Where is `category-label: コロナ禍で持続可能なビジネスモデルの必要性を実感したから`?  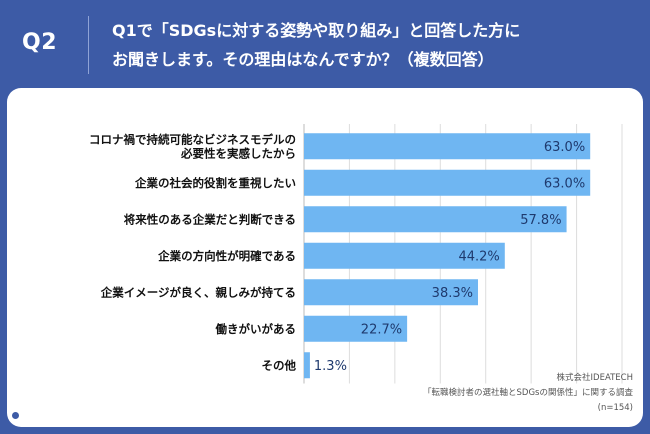
category-label: コロナ禍で持続可能なビジネスモデルの必要性を実感したから is located at coordinates (192, 146).